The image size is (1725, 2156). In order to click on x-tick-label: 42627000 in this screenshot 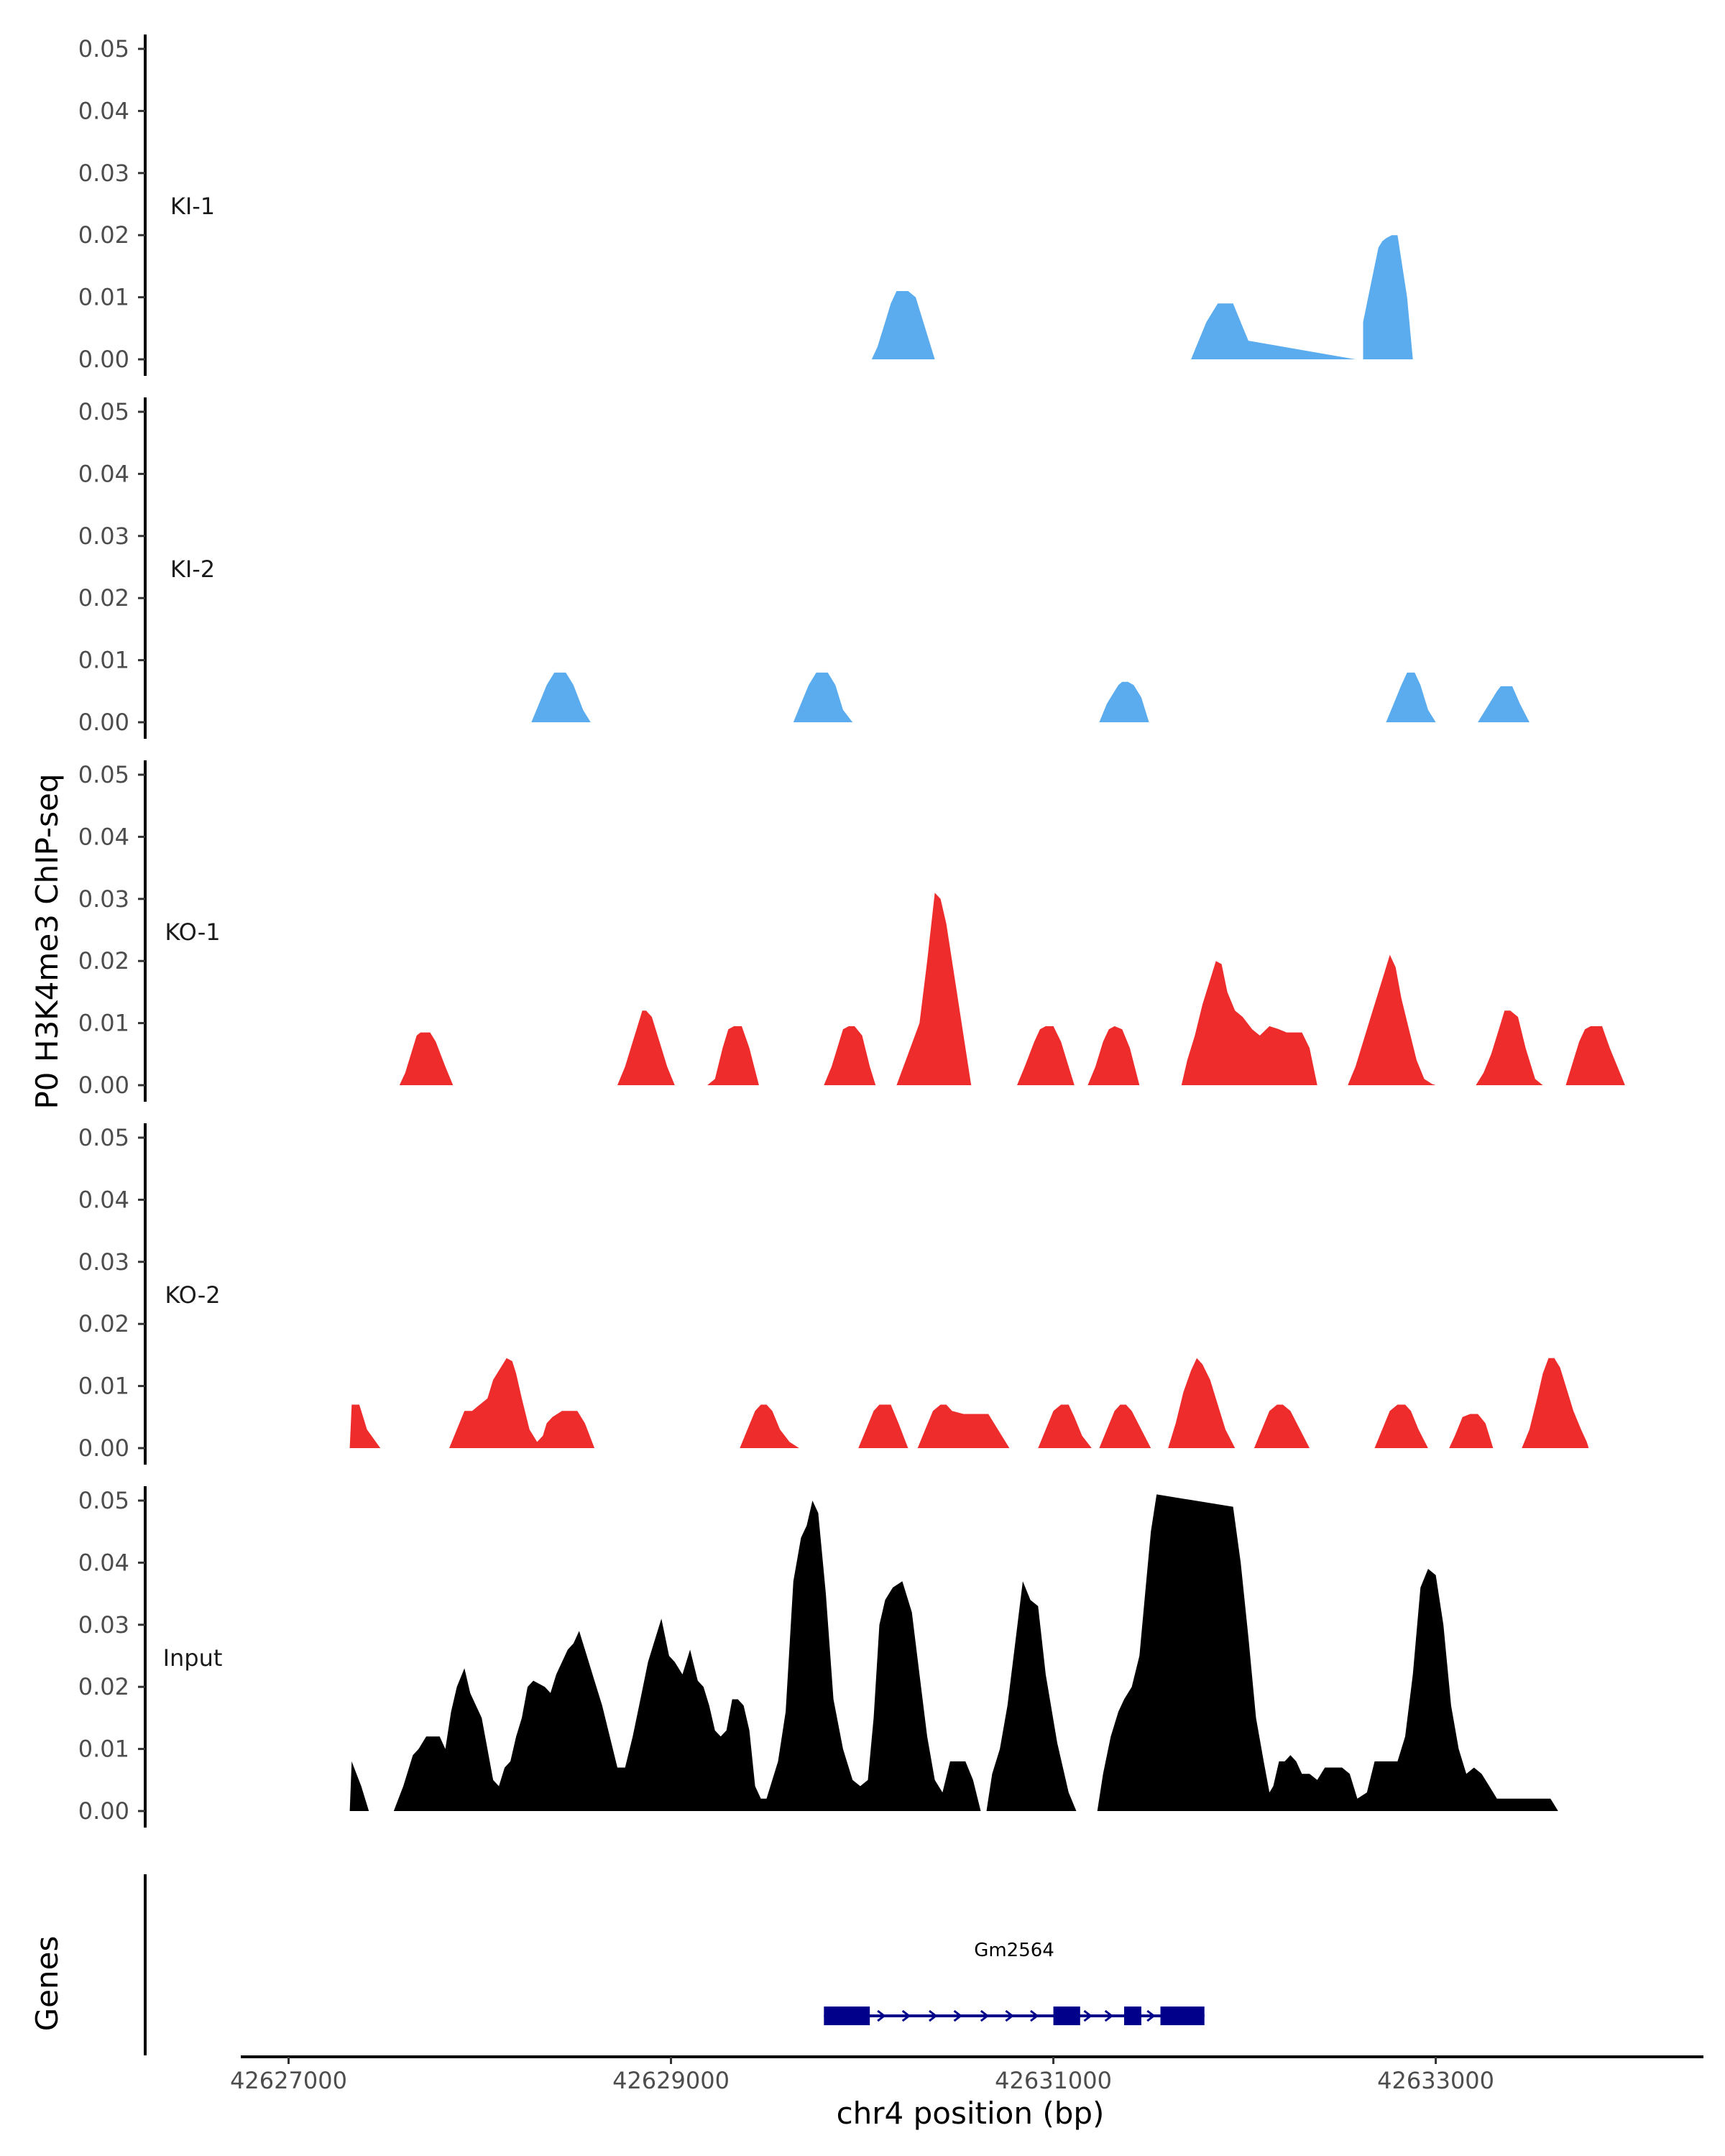, I will do `click(288, 2080)`.